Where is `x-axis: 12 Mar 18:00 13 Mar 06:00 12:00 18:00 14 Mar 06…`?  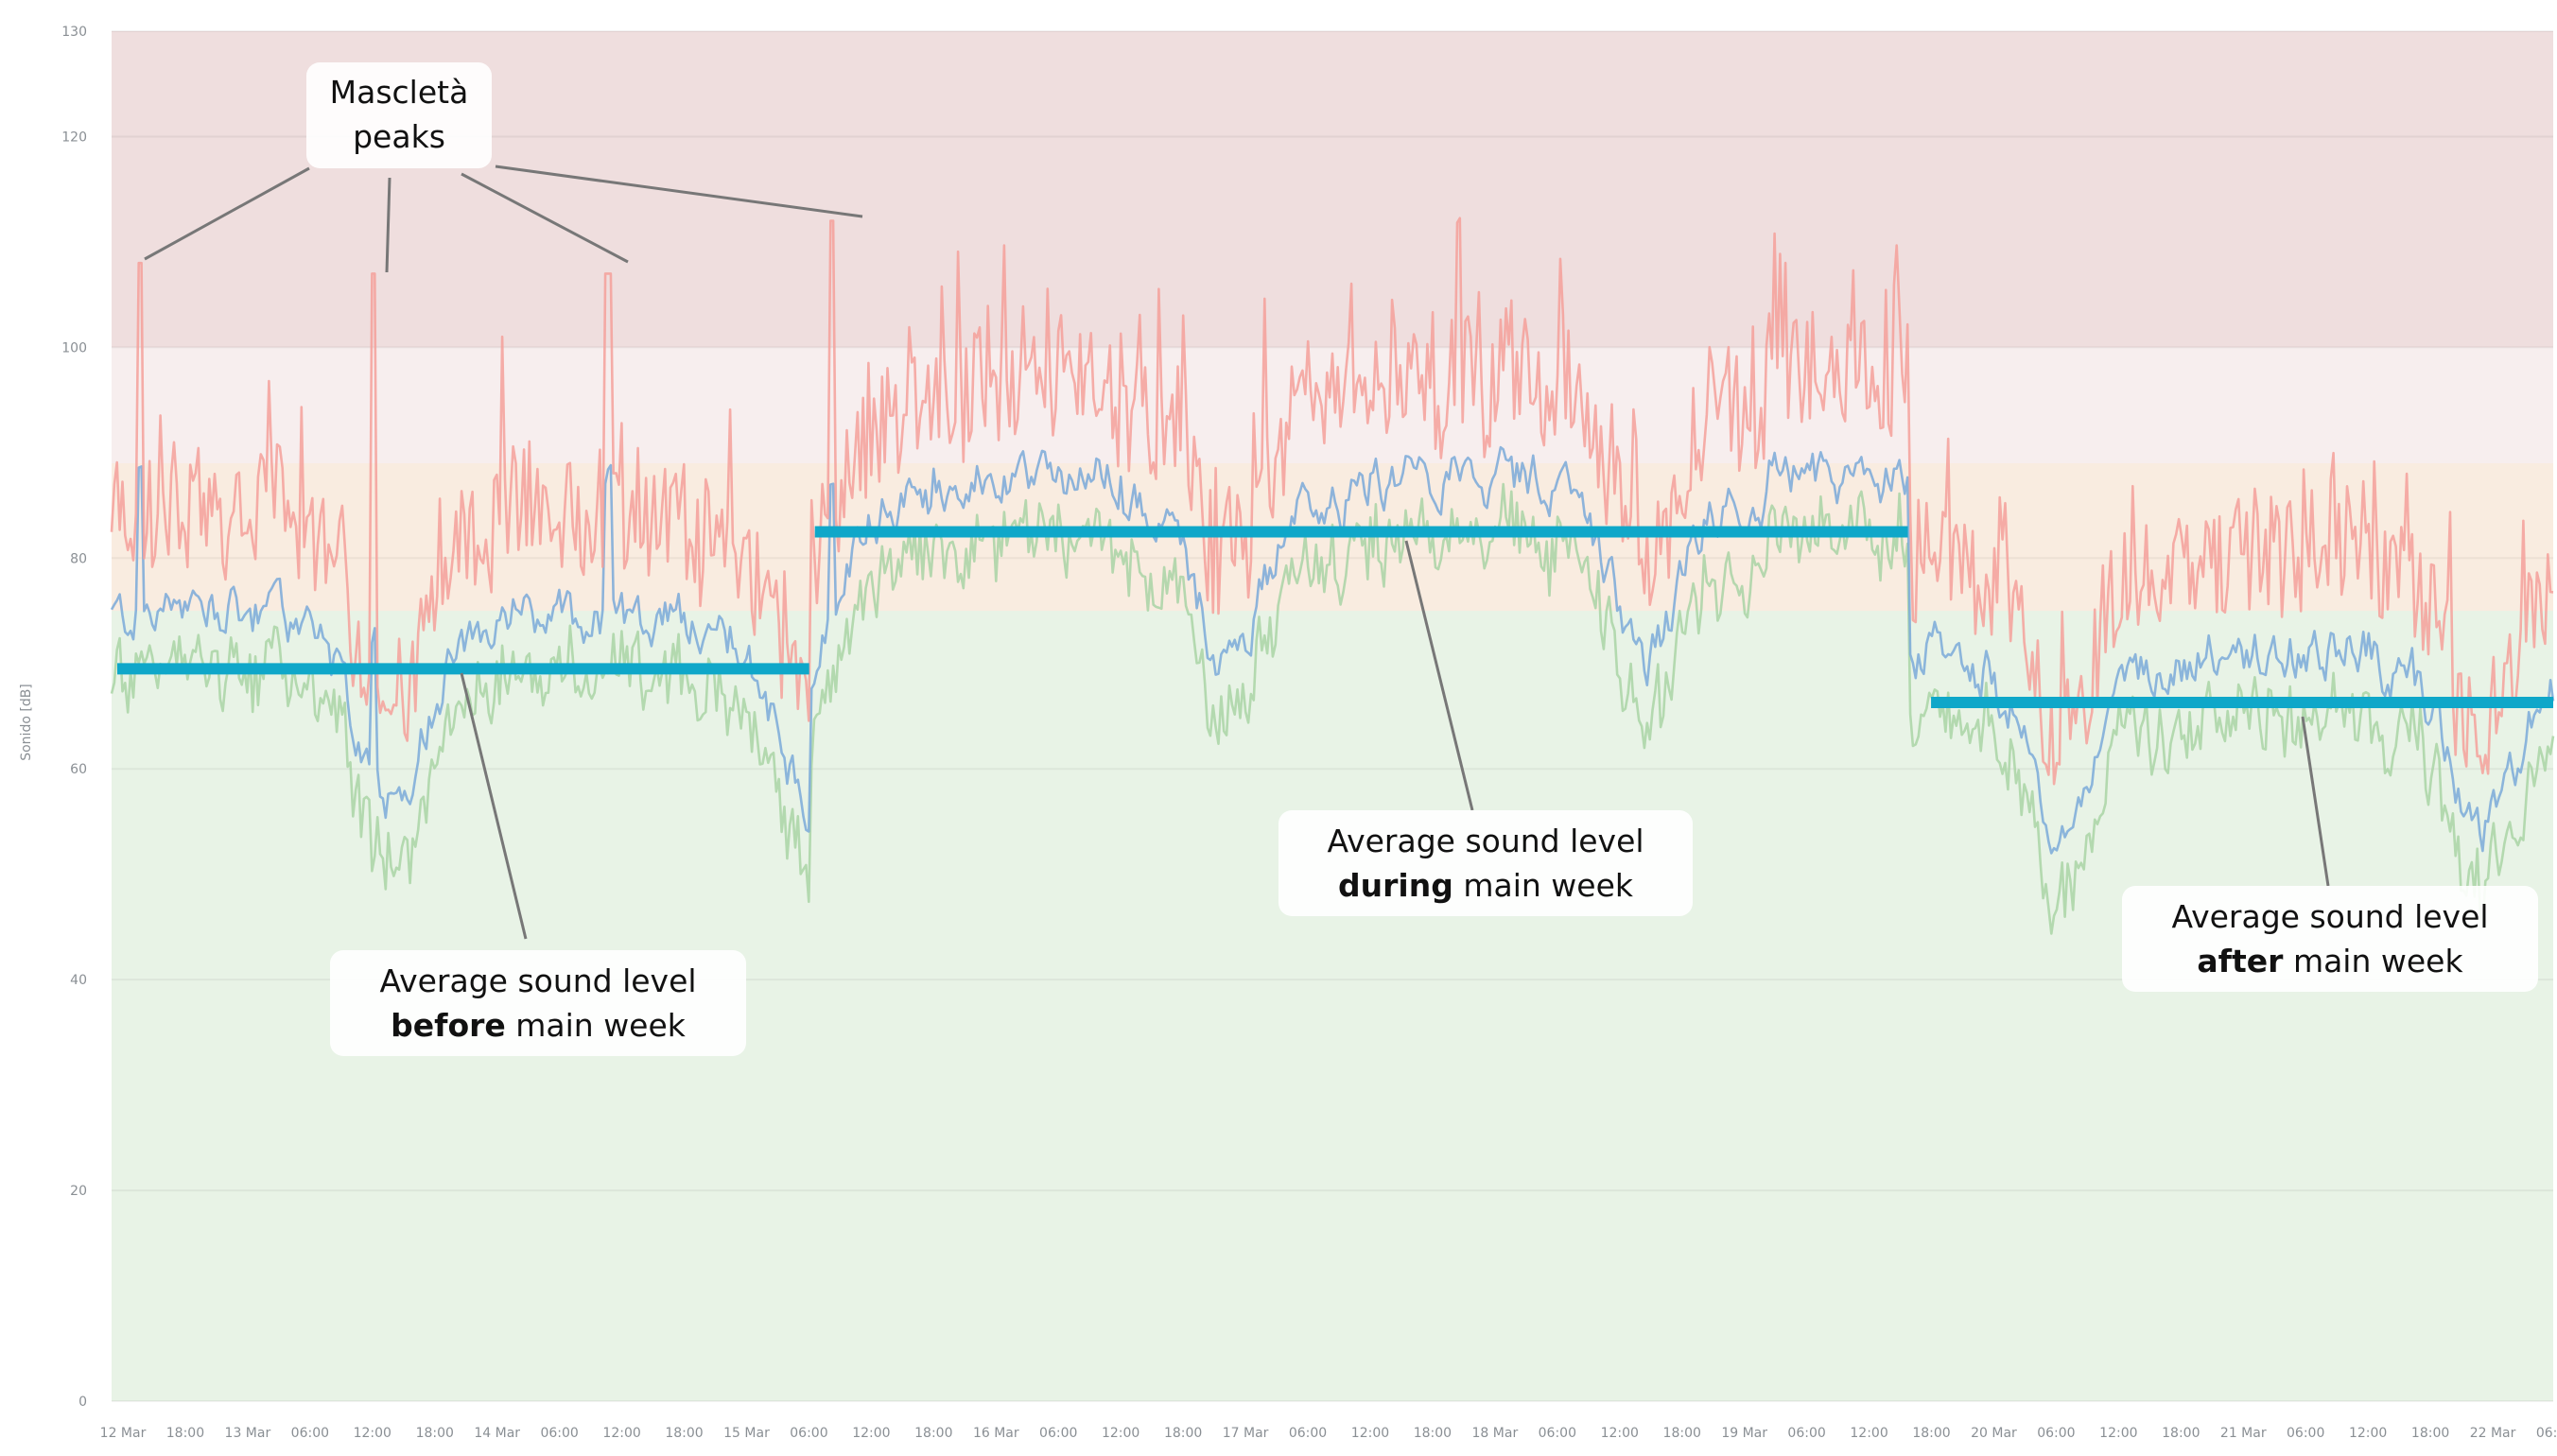
x-axis: 12 Mar 18:00 13 Mar 06:00 12:00 18:00 14 Mar 06… is located at coordinates (1328, 1433).